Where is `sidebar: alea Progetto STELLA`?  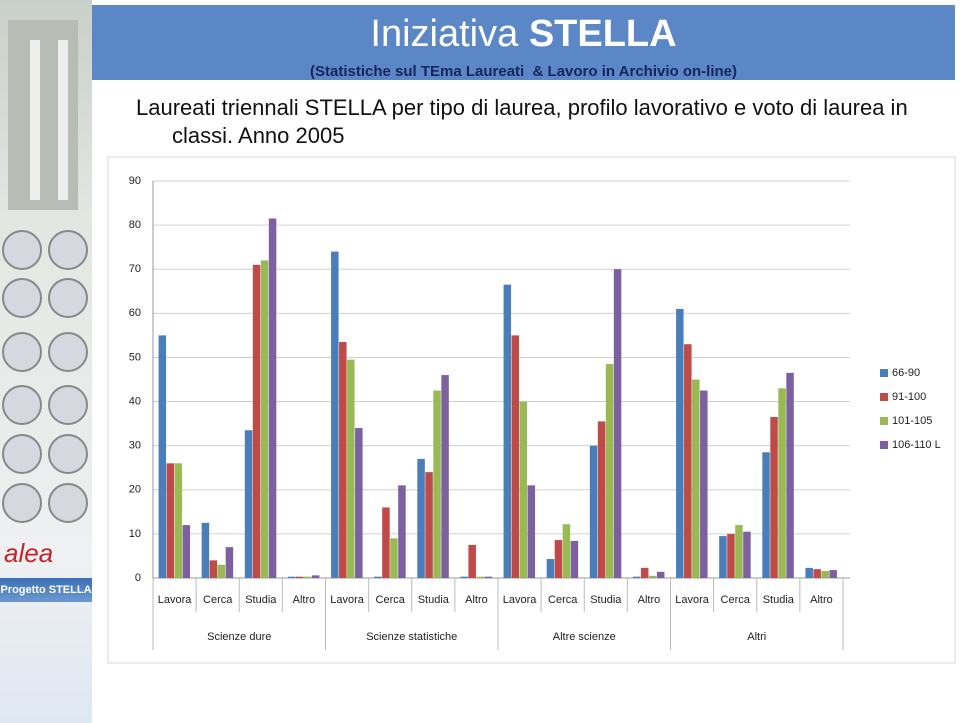
sidebar: alea Progetto STELLA is located at coordinates (46, 361).